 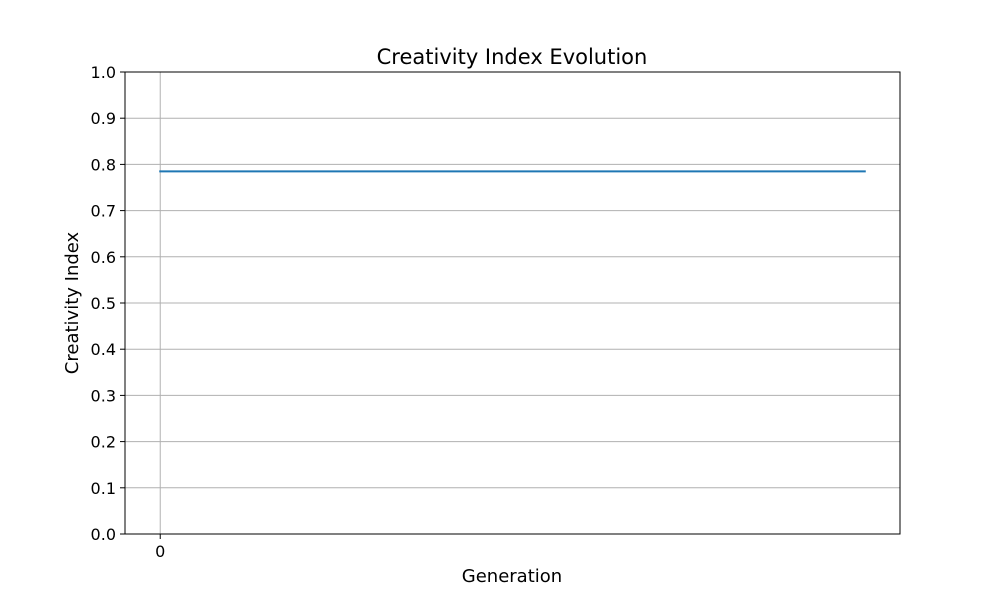 I want to click on y-tick-label-8: 0.8, so click(x=103, y=164).